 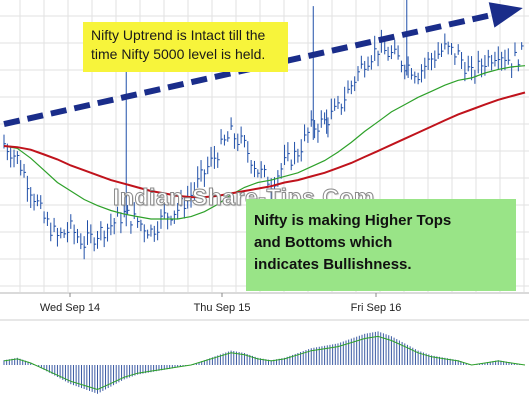 What do you see at coordinates (333, 264) in the screenshot?
I see `pattern-note-line3: indicates Bullishness.` at bounding box center [333, 264].